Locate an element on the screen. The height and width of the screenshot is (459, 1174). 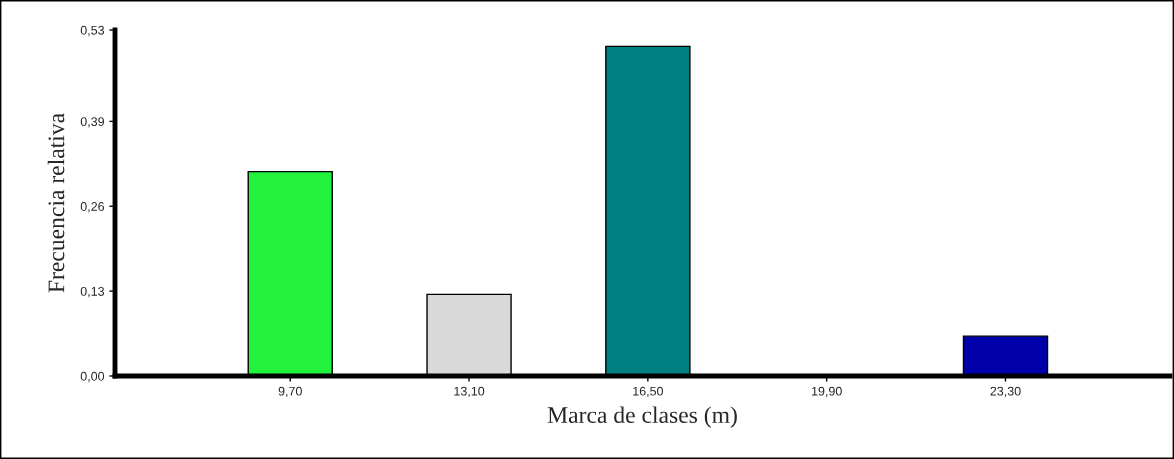
y-axis-title: Frecuencia relativa is located at coordinates (56, 203).